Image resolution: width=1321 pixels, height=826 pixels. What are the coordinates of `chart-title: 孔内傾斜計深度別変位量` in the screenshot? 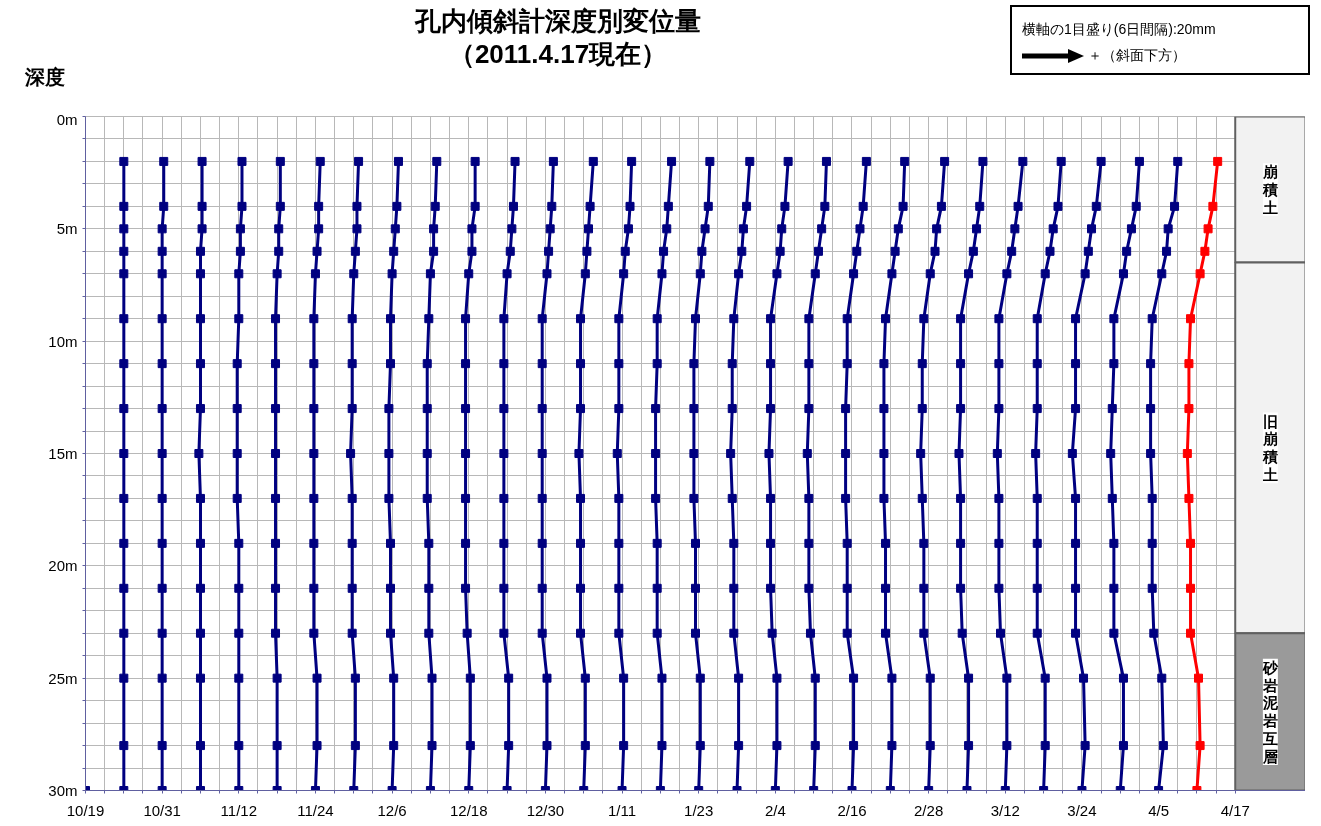 It's located at (558, 21).